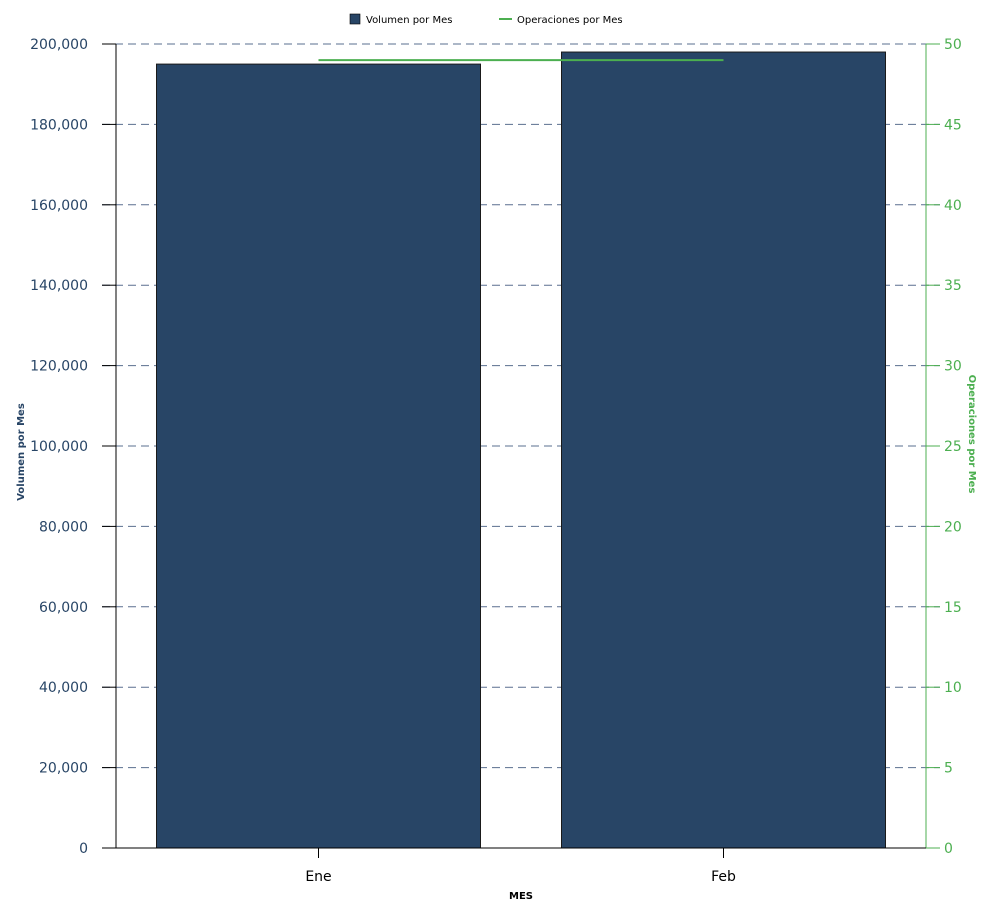 The image size is (983, 906). I want to click on y-tick-label: 80,000, so click(63, 527).